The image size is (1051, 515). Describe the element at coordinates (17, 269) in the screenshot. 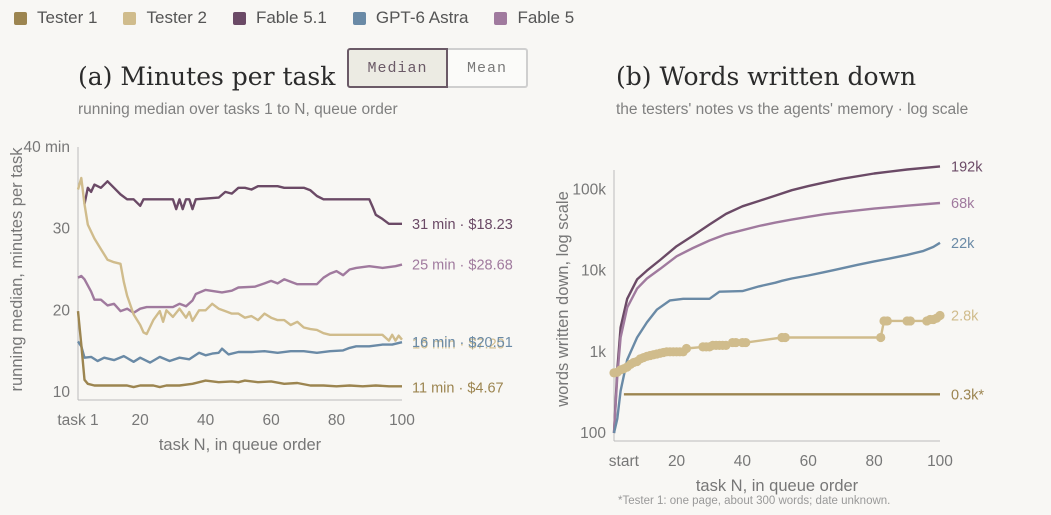

I see `y-axis-label: running median, minutes per task` at that location.